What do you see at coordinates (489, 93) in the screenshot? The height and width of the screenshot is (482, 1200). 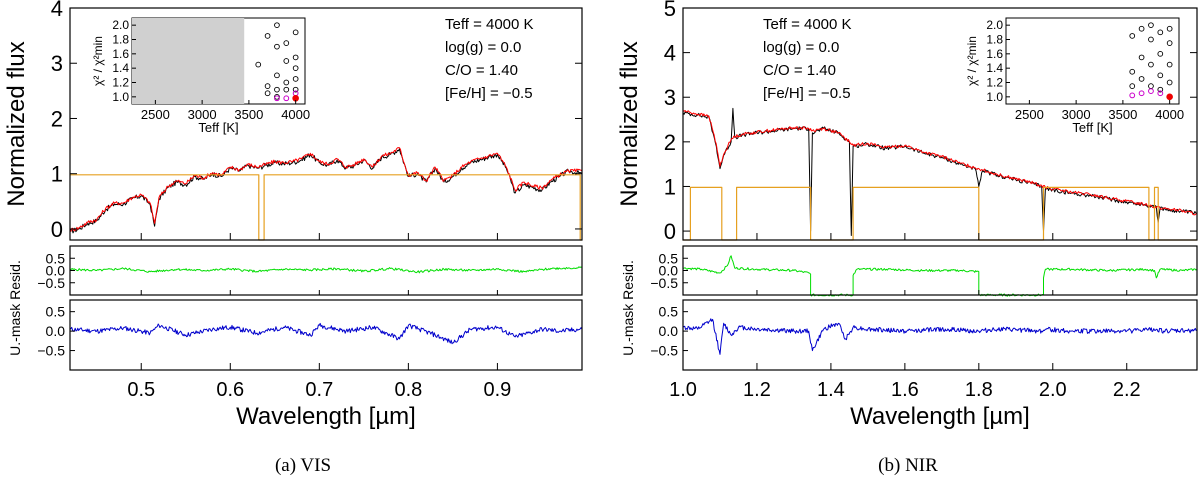 I see `vis-param-3: [Fe/H] = −0.5` at bounding box center [489, 93].